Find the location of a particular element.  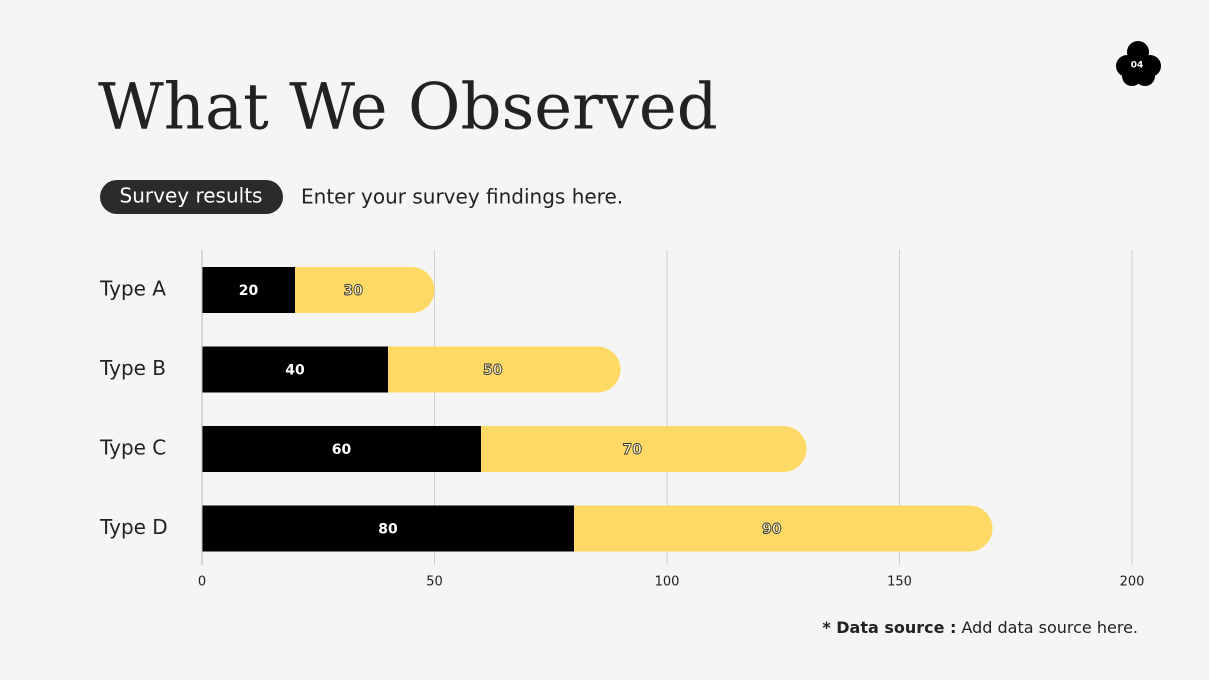

x-tick-label: 50 is located at coordinates (434, 582).